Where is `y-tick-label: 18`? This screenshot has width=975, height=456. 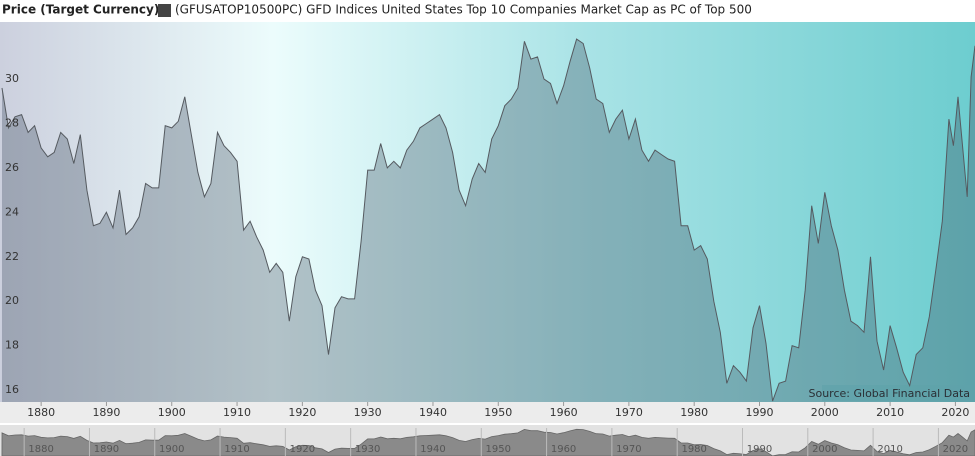
y-tick-label: 18 is located at coordinates (12, 345).